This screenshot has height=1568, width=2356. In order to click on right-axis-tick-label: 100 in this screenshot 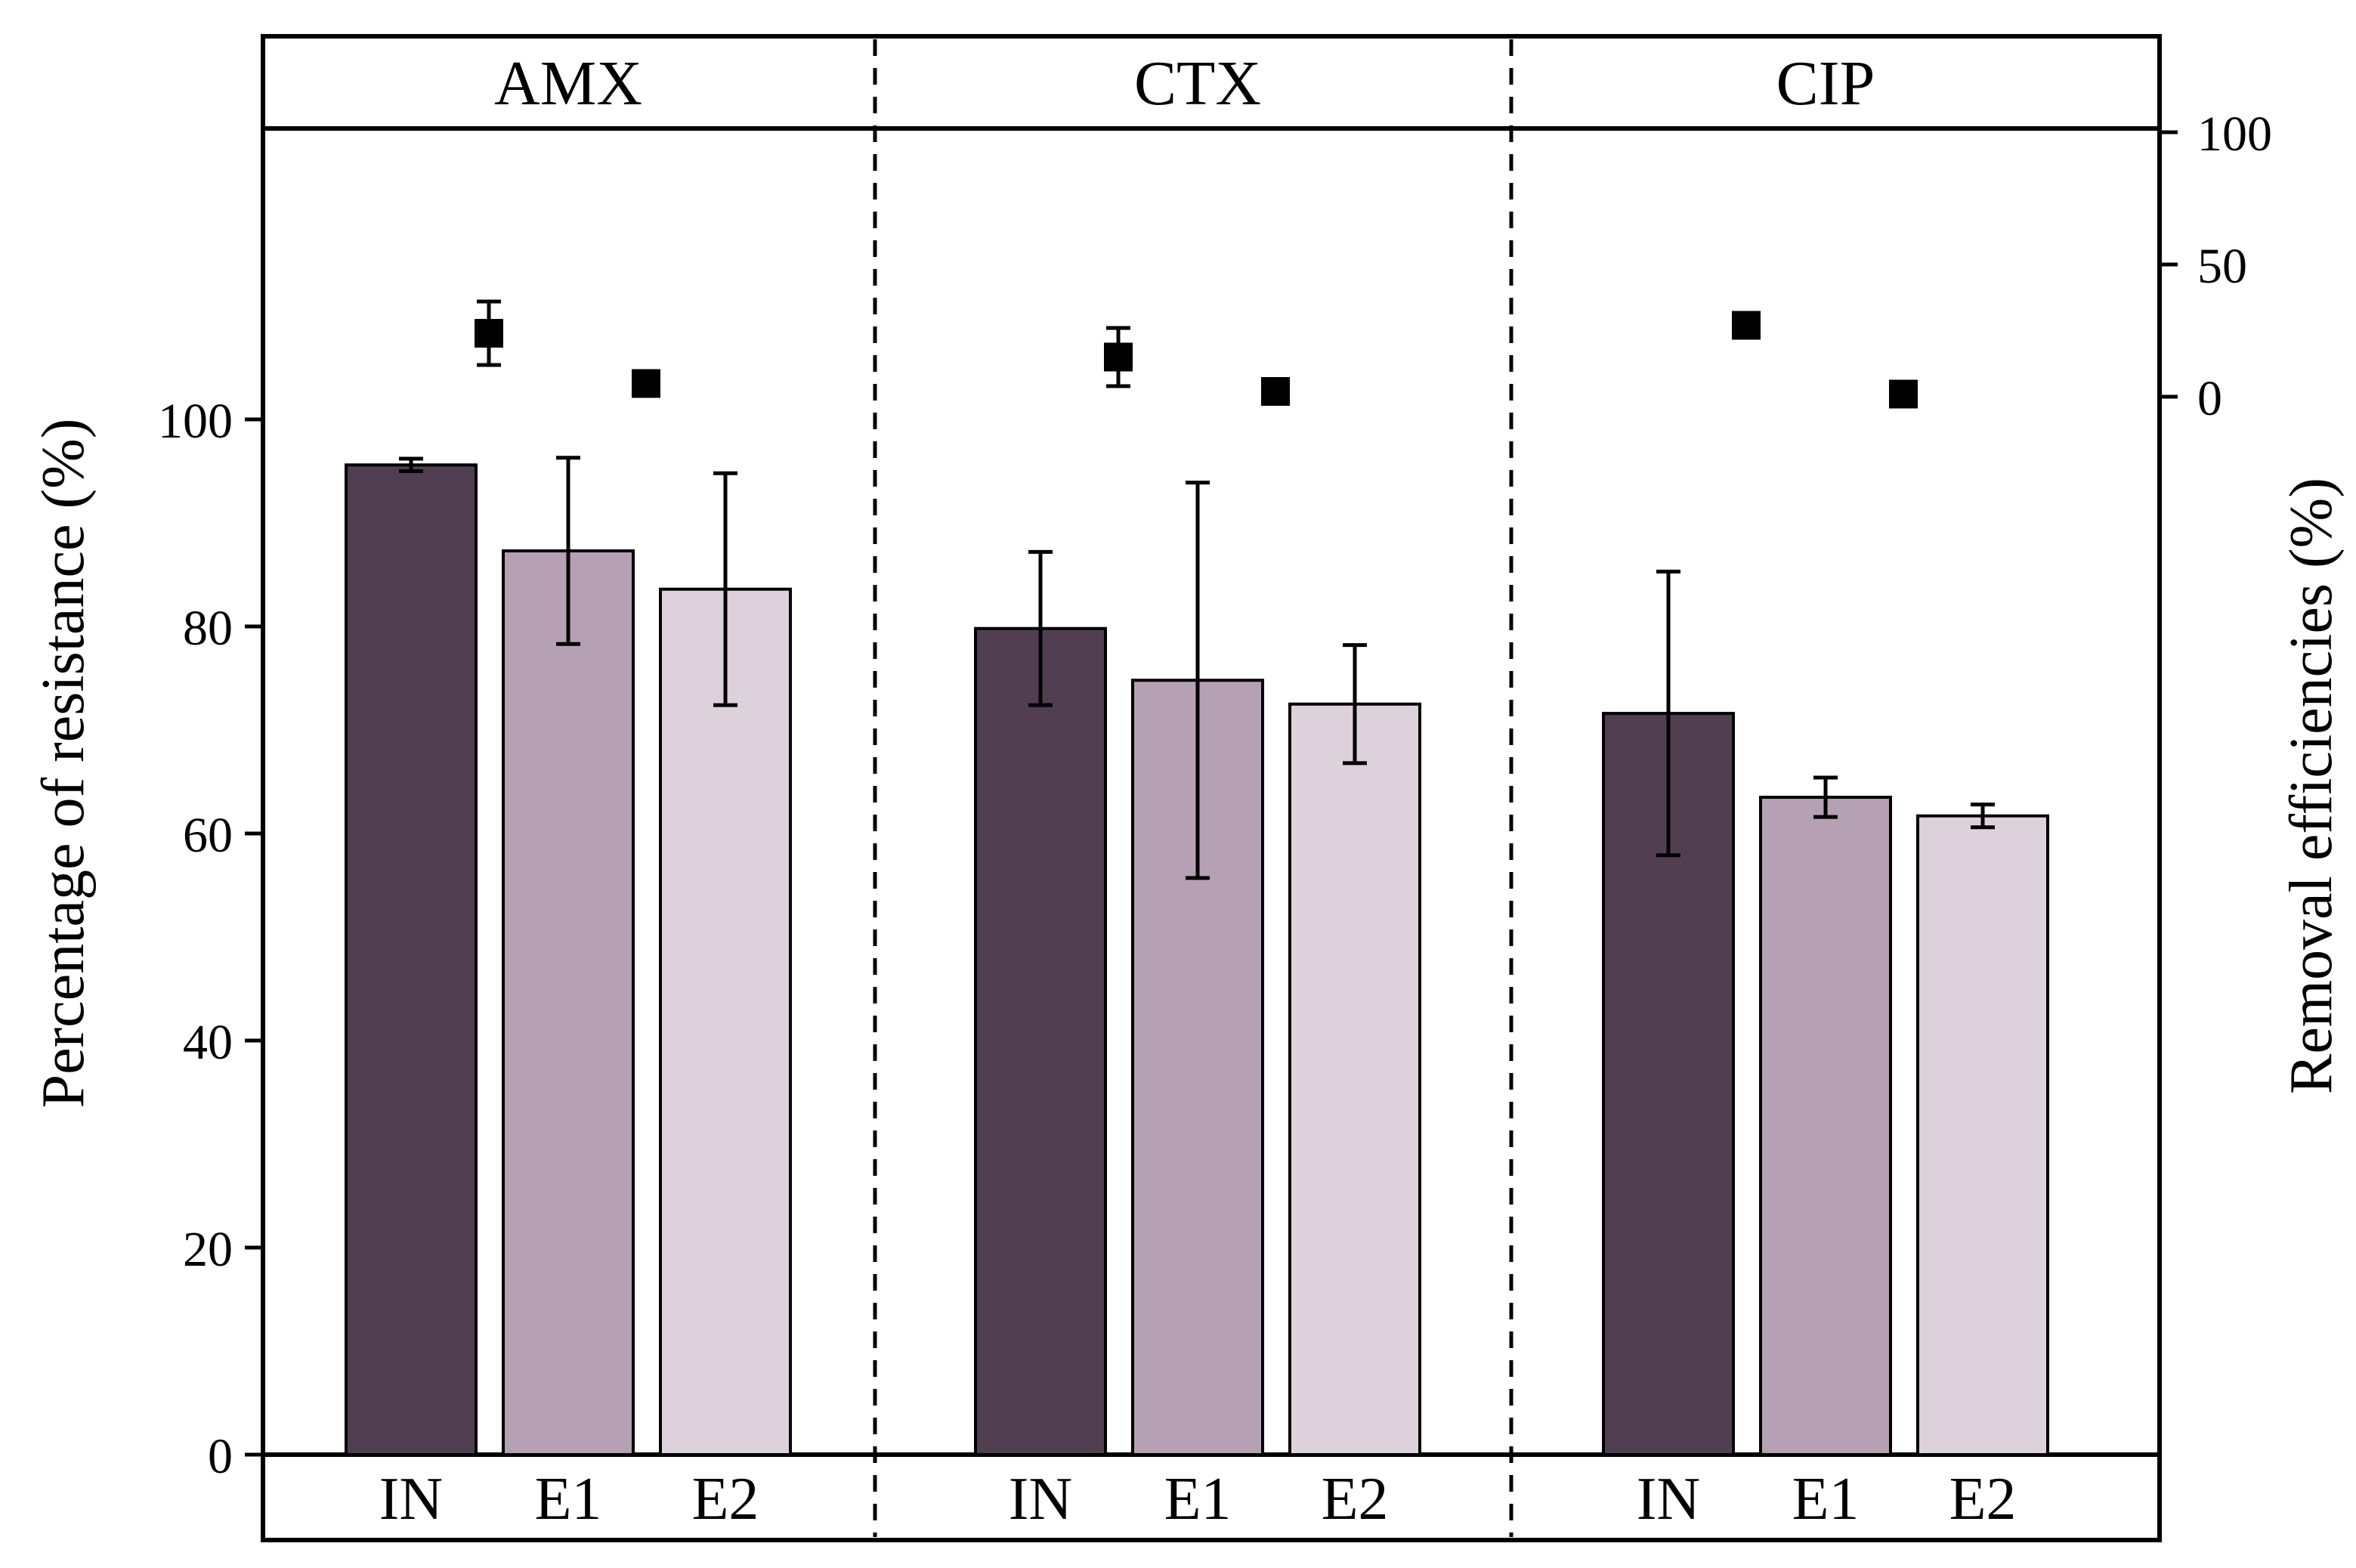, I will do `click(2235, 134)`.